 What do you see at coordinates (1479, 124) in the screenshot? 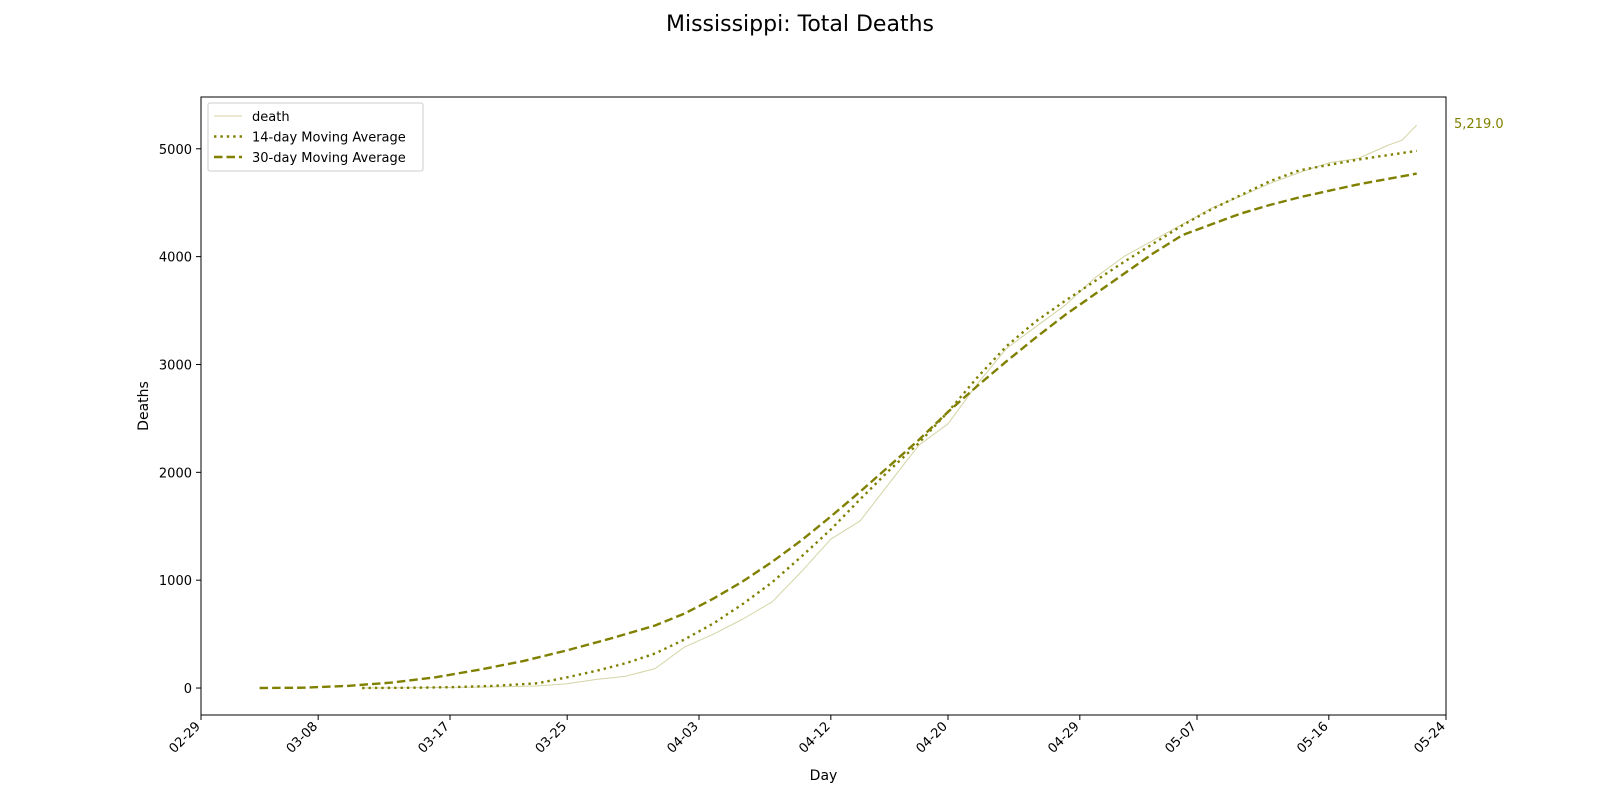
I see `end-value-annotation: 5,219.0` at bounding box center [1479, 124].